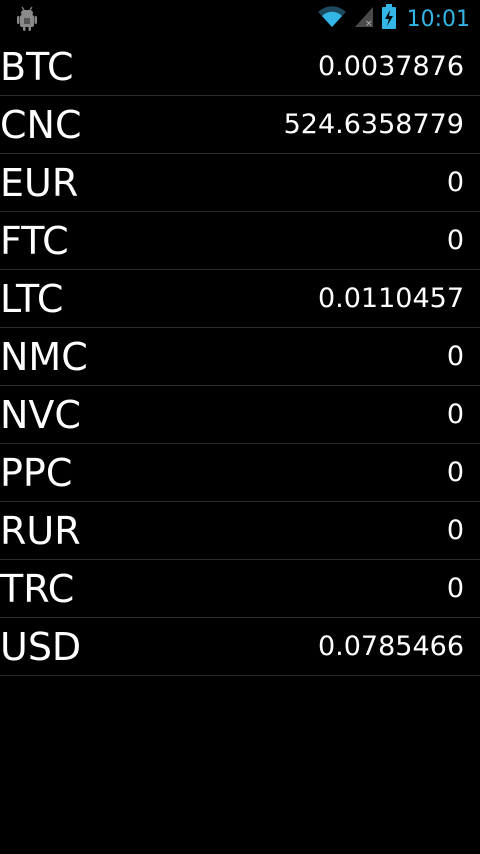 The height and width of the screenshot is (854, 480). Describe the element at coordinates (240, 19) in the screenshot. I see `status-bar: × 10:01` at that location.